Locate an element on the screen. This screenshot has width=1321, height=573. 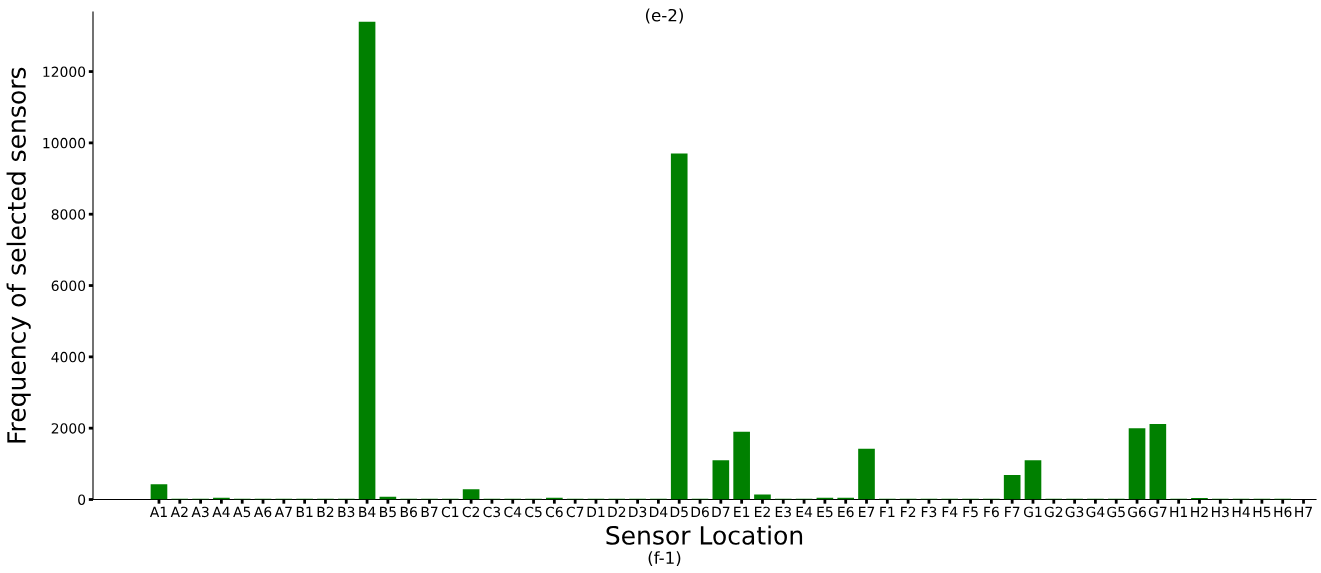
x-tick-label: D2 is located at coordinates (617, 511).